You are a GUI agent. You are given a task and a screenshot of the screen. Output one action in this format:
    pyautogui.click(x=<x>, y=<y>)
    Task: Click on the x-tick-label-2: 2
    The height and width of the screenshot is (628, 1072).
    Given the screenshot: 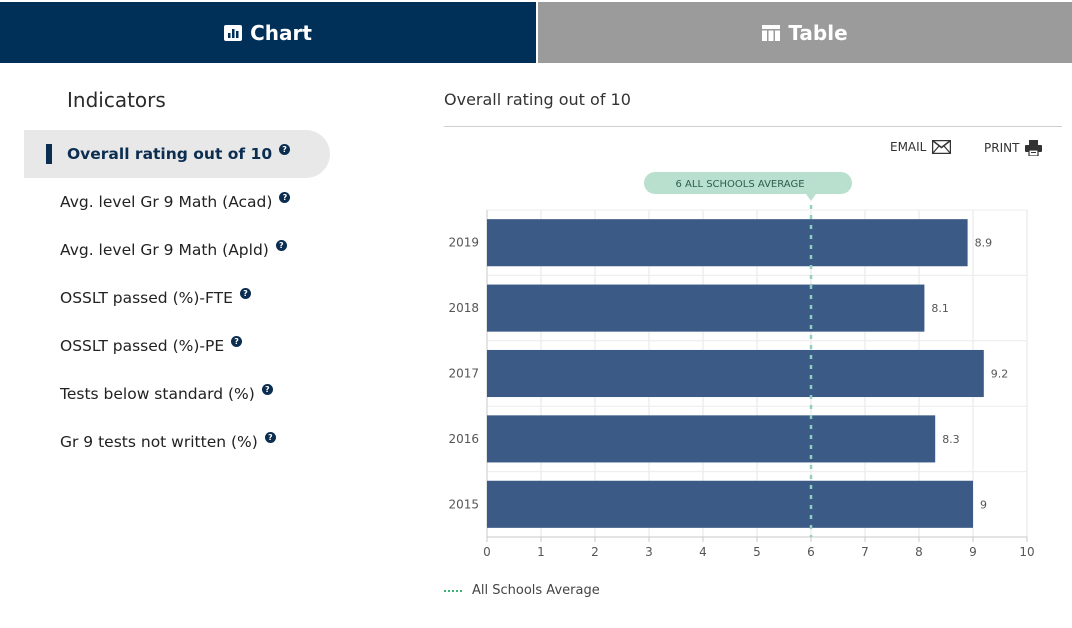 What is the action you would take?
    pyautogui.click(x=595, y=552)
    